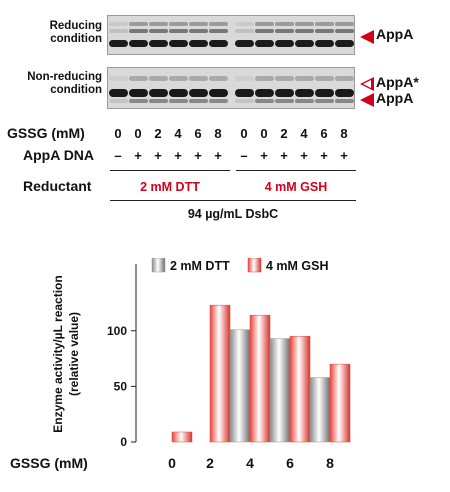  Describe the element at coordinates (233, 200) in the screenshot. I see `dsbc-bracket-line` at that location.